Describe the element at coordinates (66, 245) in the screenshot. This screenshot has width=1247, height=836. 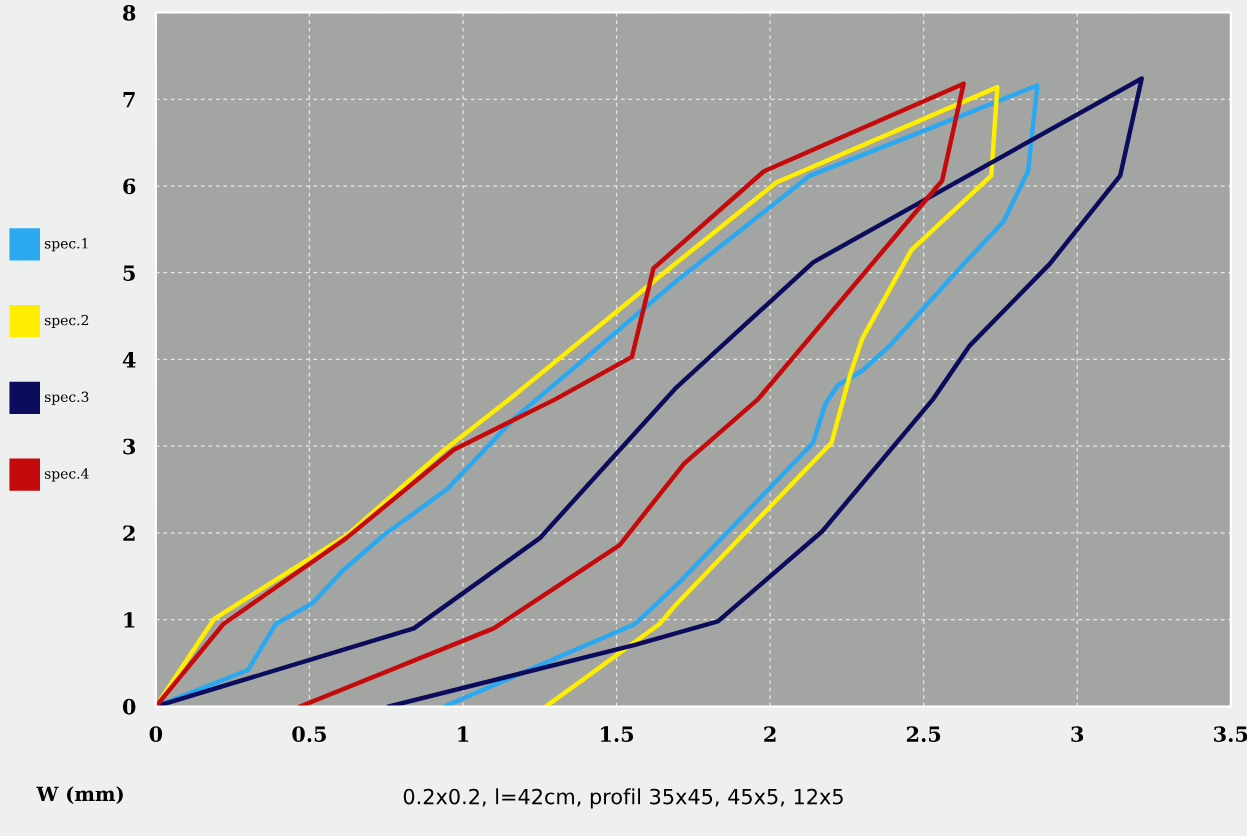
I see `legend-label: spec.1` at that location.